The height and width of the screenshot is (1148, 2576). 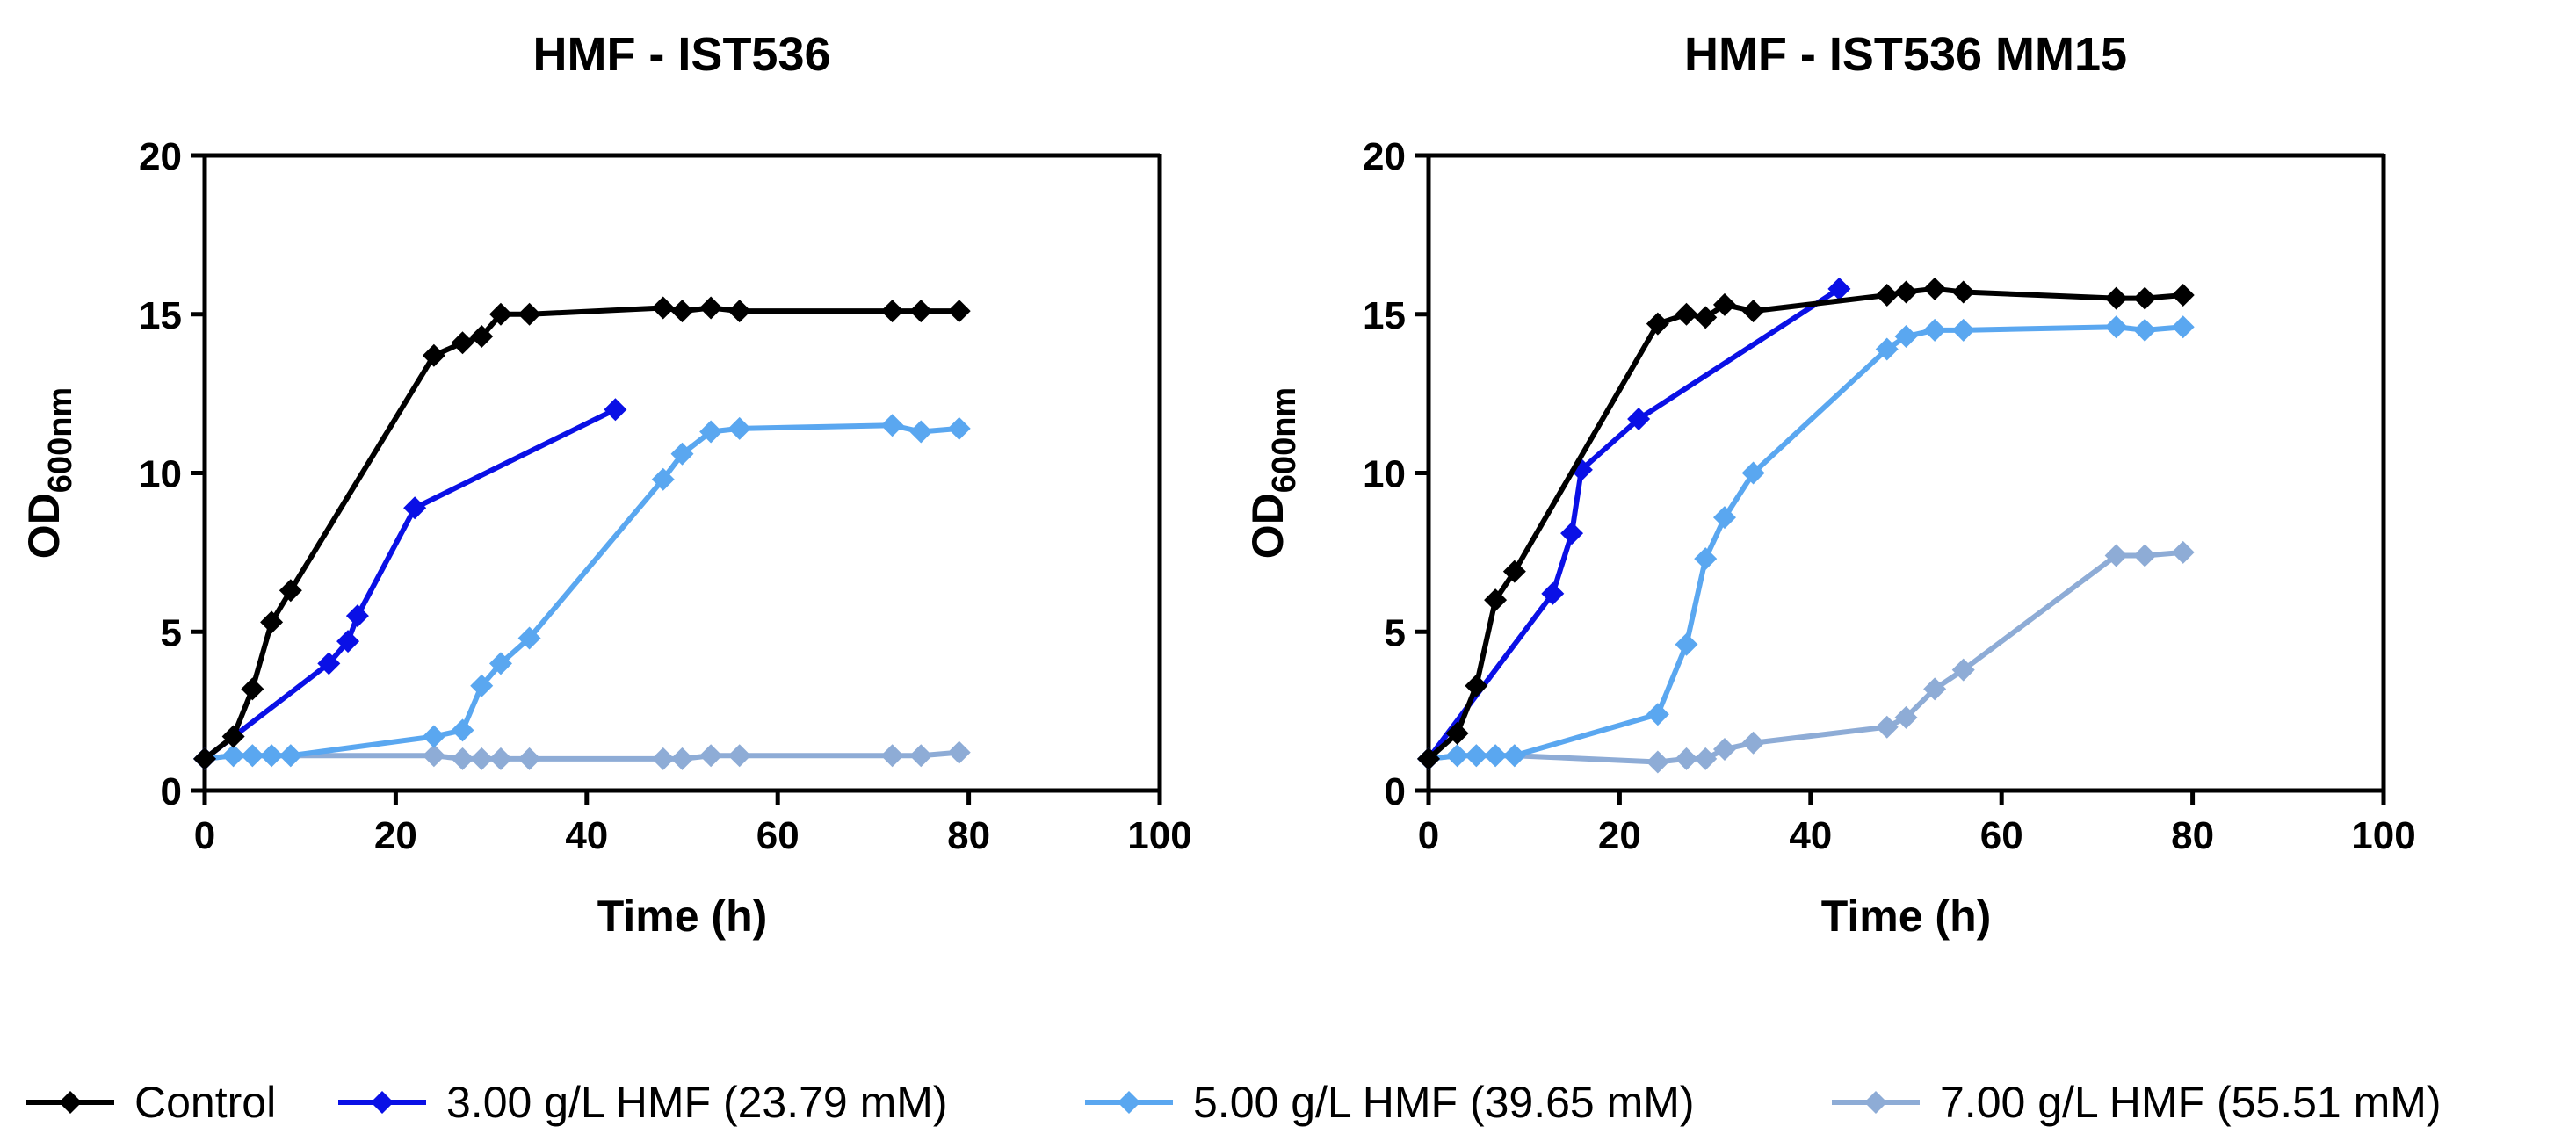 I want to click on x-tick-label: 100, so click(x=2383, y=835).